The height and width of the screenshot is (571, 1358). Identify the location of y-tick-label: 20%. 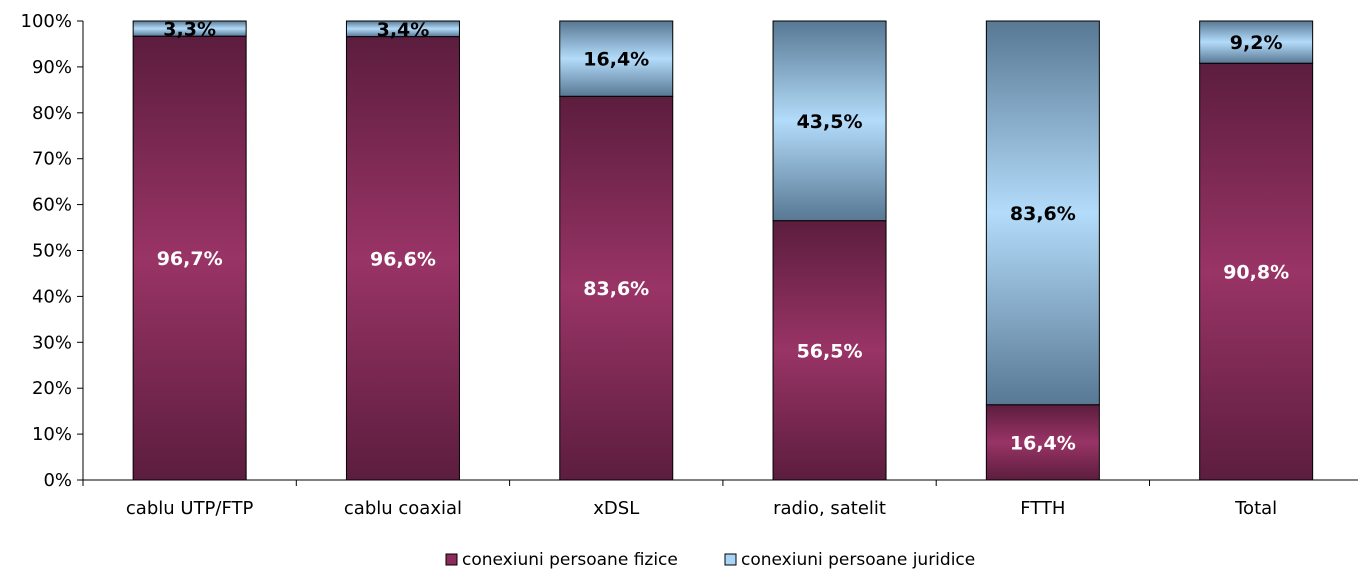
(52, 388).